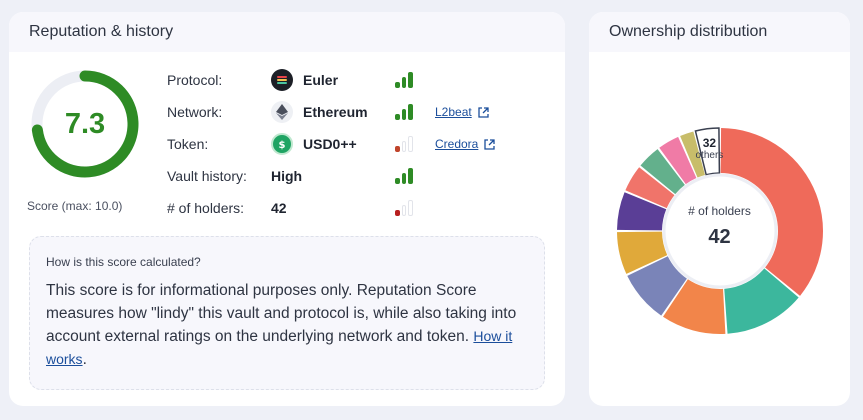 This screenshot has height=420, width=863. What do you see at coordinates (333, 208) in the screenshot?
I see `row-value: 42` at bounding box center [333, 208].